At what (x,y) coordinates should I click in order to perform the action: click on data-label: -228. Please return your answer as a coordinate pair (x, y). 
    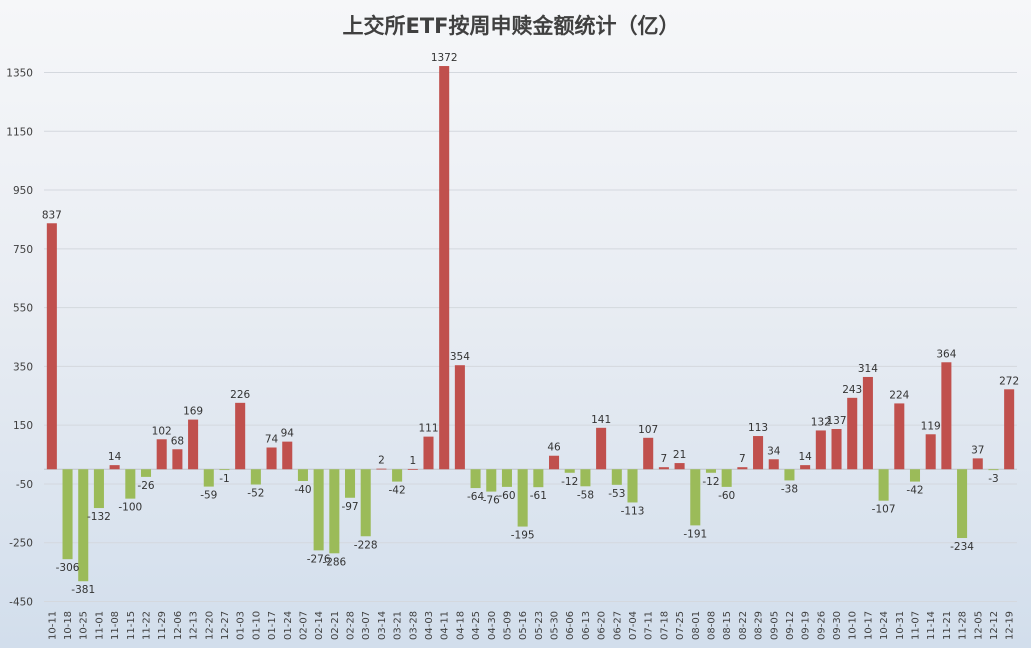
    Looking at the image, I should click on (366, 545).